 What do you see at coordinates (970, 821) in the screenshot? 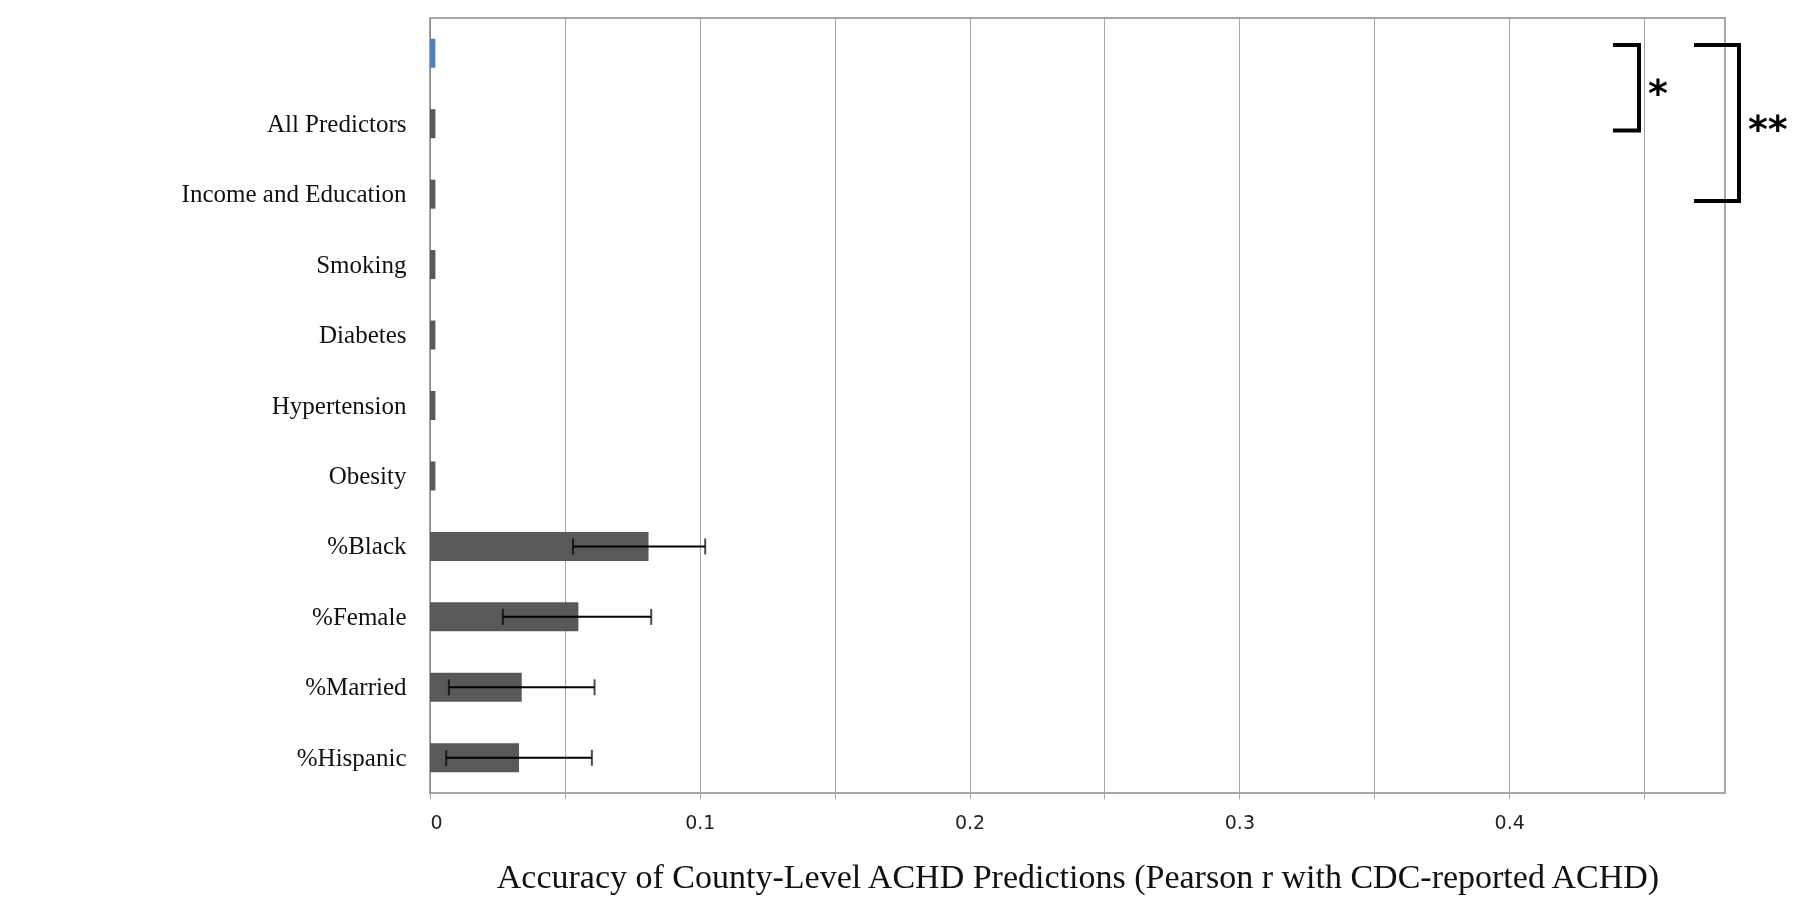
I see `x-tick-label: 0.2` at bounding box center [970, 821].